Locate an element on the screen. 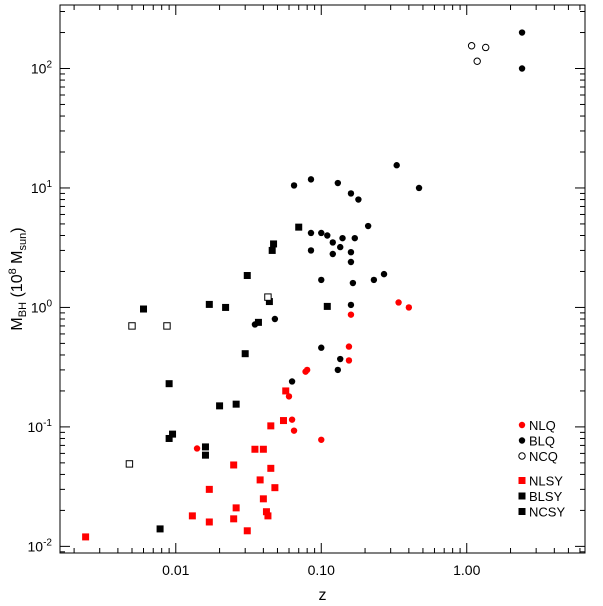 The height and width of the screenshot is (606, 603). legend-label: NLQ is located at coordinates (542, 425).